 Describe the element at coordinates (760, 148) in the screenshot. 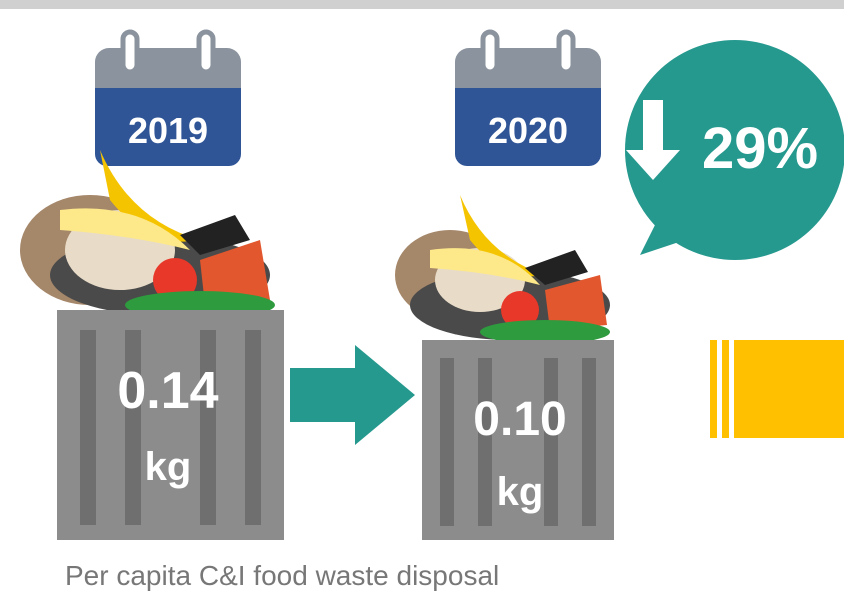

I see `change-label: 29%` at that location.